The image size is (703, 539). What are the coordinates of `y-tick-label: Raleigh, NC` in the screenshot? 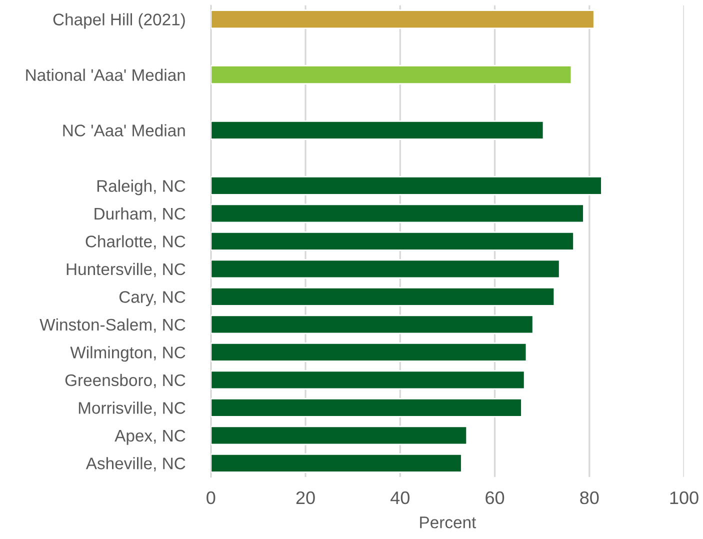 It's located at (141, 188).